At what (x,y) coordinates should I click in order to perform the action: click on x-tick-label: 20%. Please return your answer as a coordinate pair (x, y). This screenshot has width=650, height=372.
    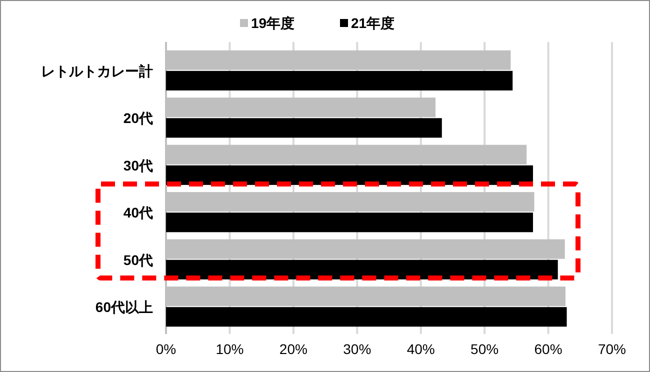
    Looking at the image, I should click on (293, 349).